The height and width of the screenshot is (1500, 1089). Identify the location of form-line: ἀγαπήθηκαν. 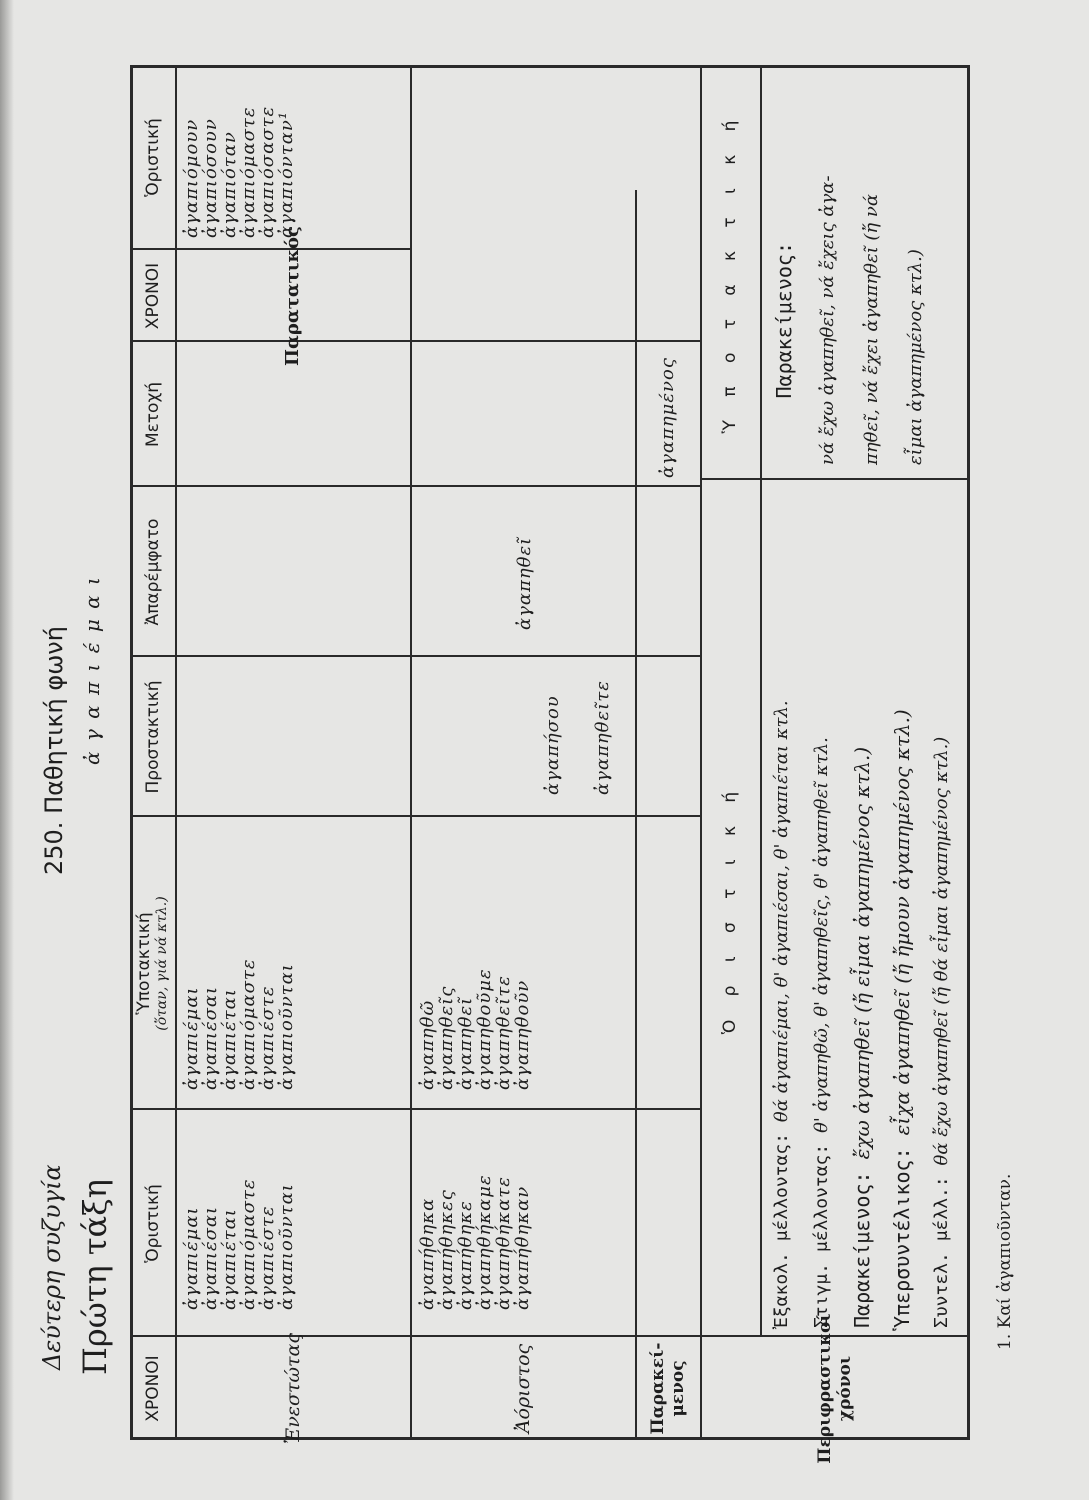
(522, 1247).